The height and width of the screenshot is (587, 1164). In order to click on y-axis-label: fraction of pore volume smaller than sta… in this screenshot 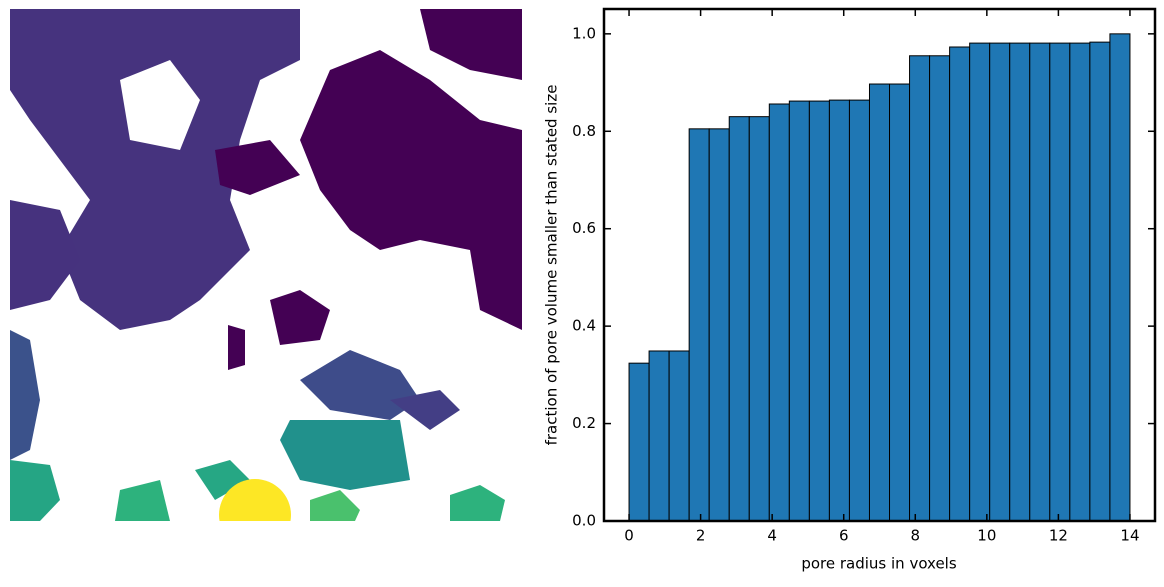, I will do `click(552, 265)`.